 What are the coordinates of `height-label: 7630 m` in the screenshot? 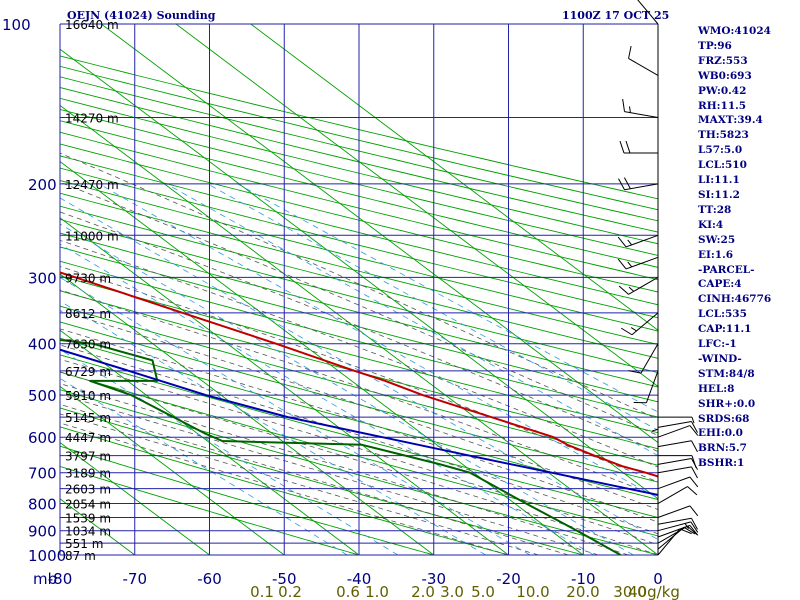 It's located at (88, 345).